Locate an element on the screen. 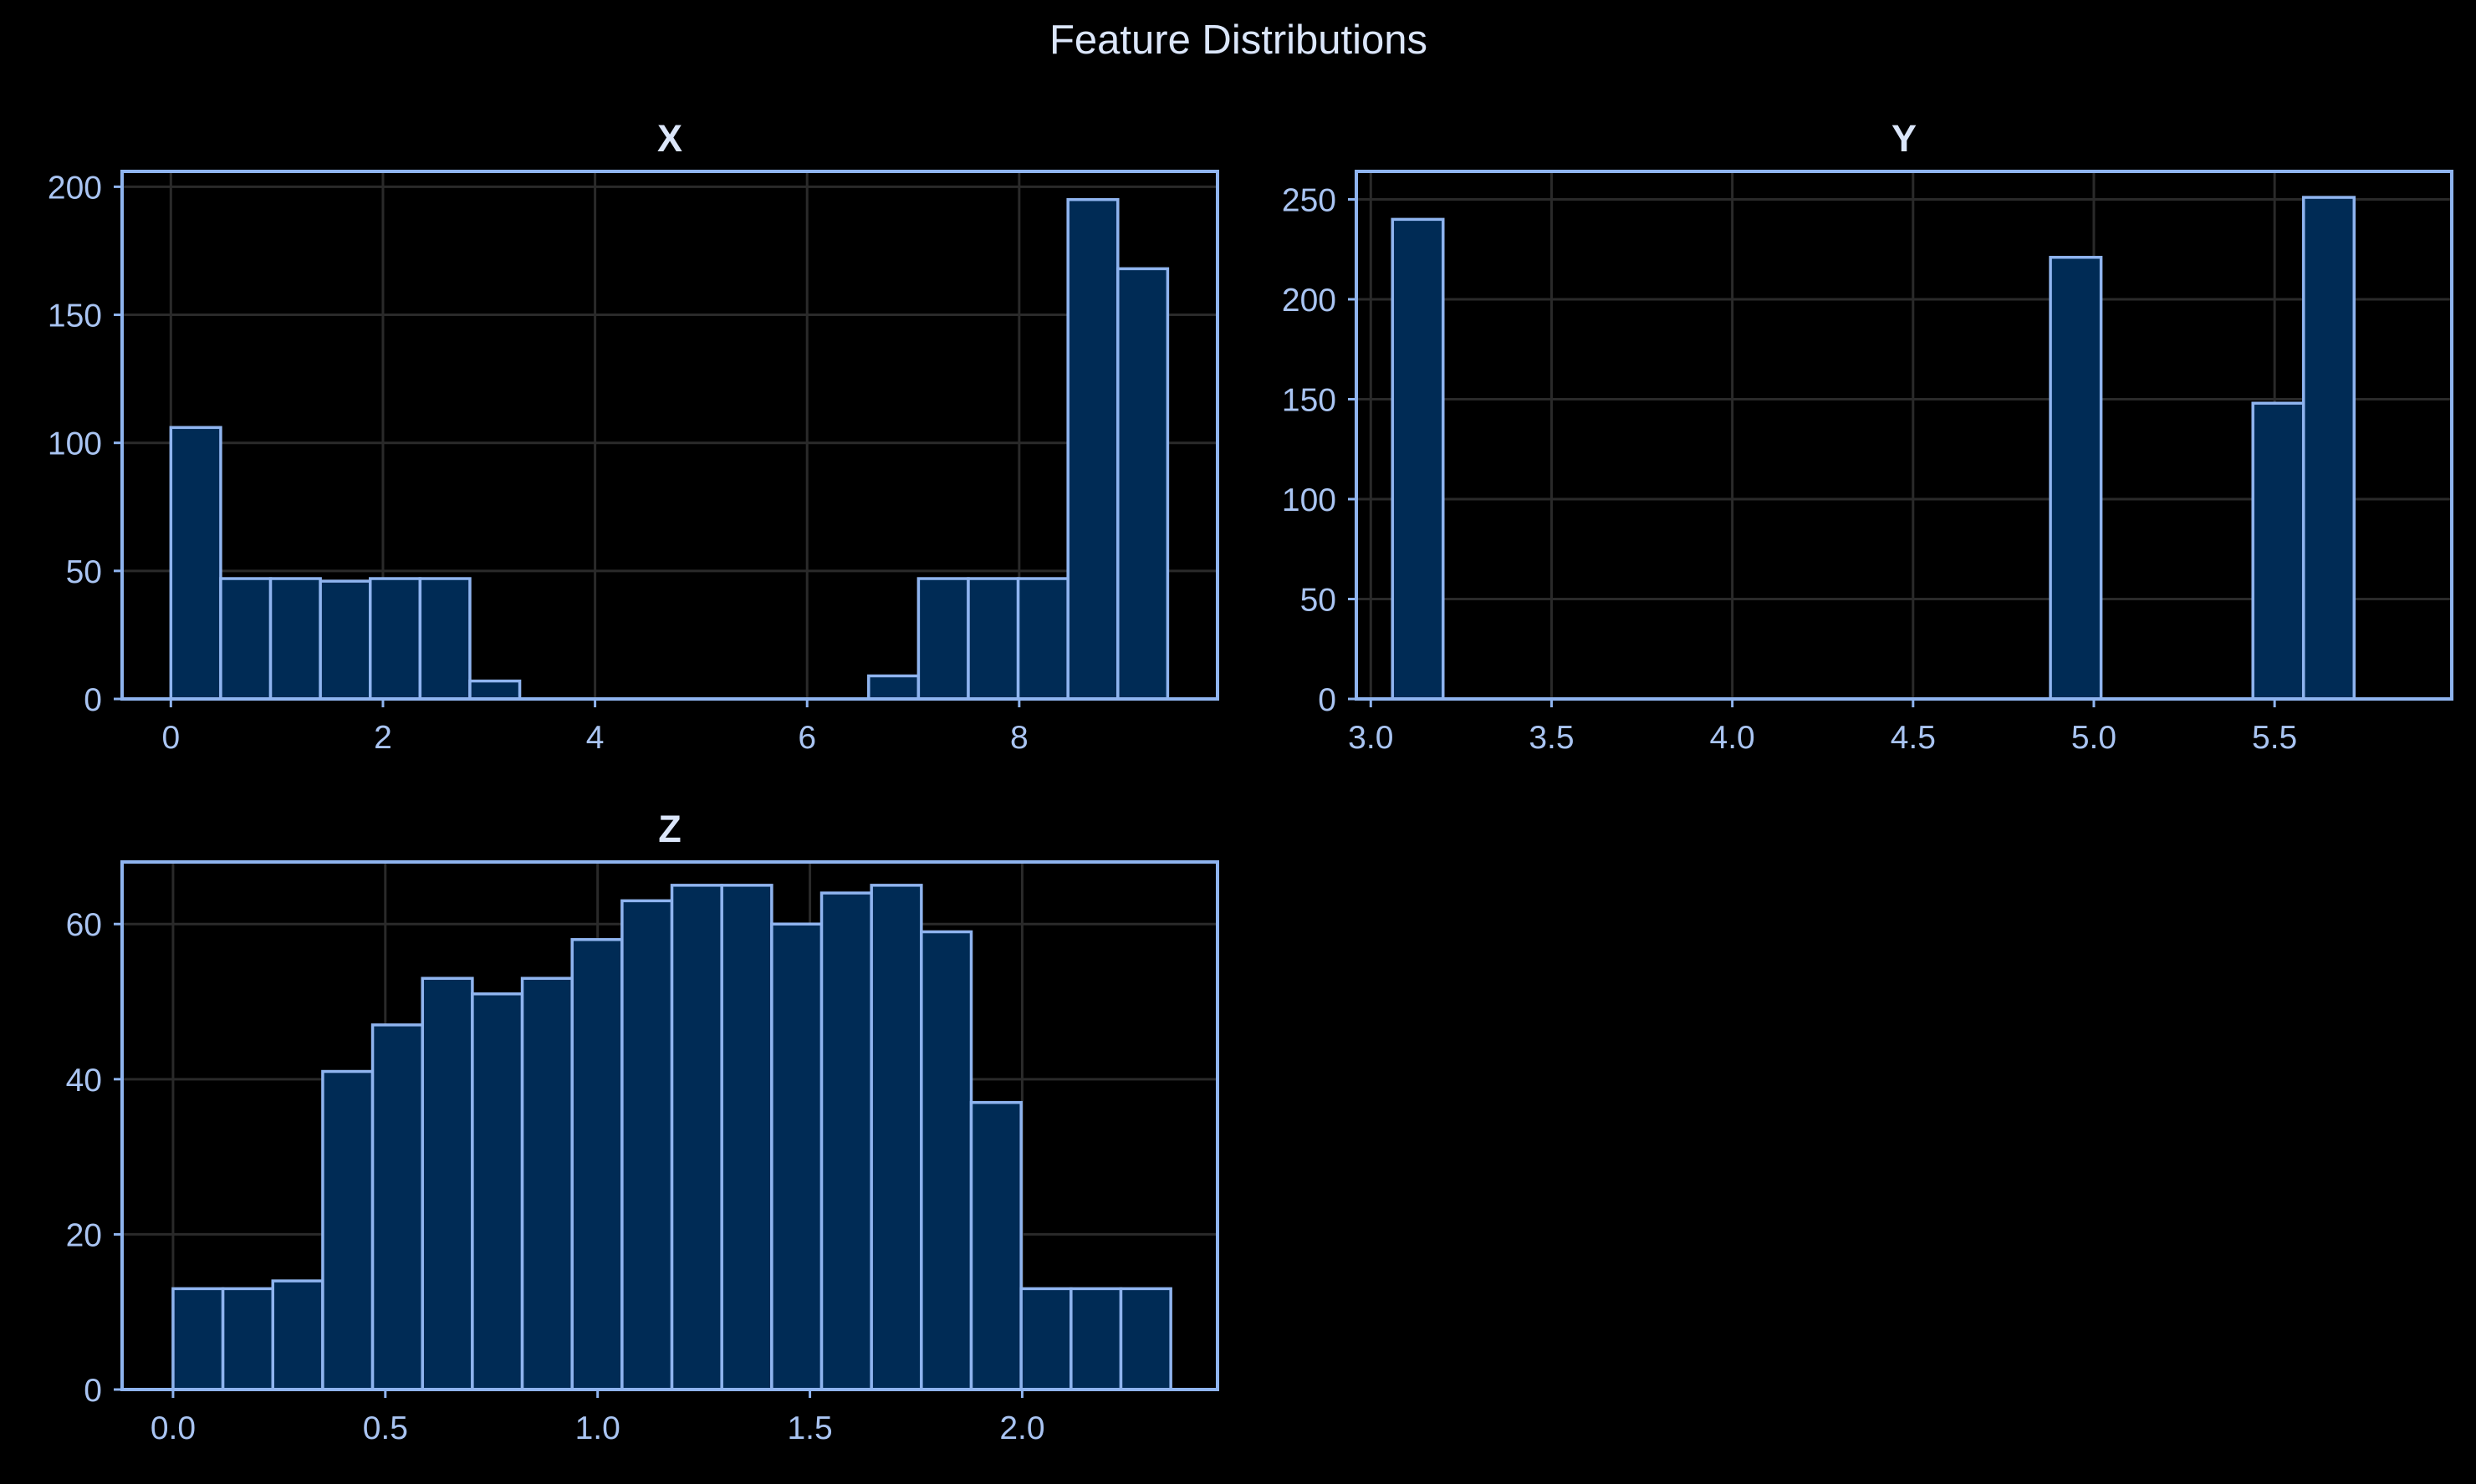  axes-title: Z is located at coordinates (670, 829).